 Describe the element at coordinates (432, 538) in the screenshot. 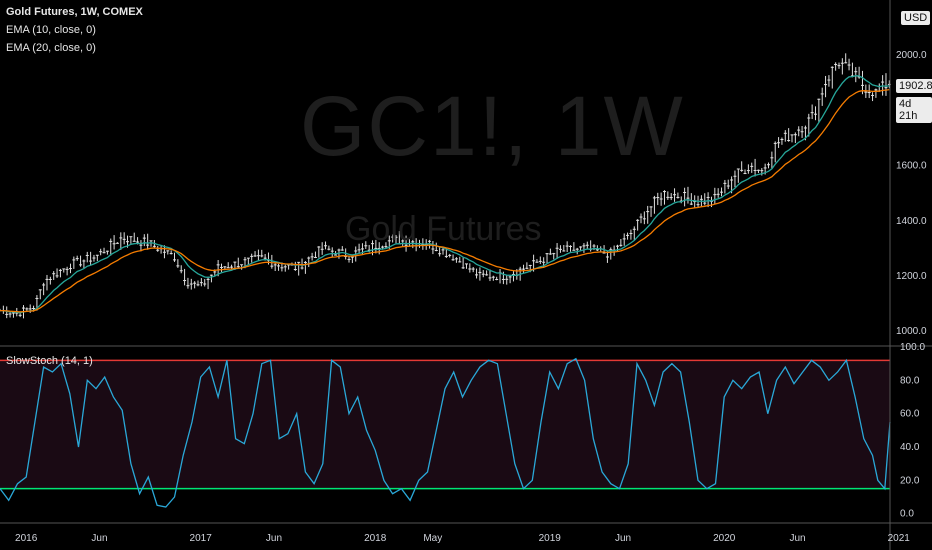

I see `time-tick-label: May` at that location.